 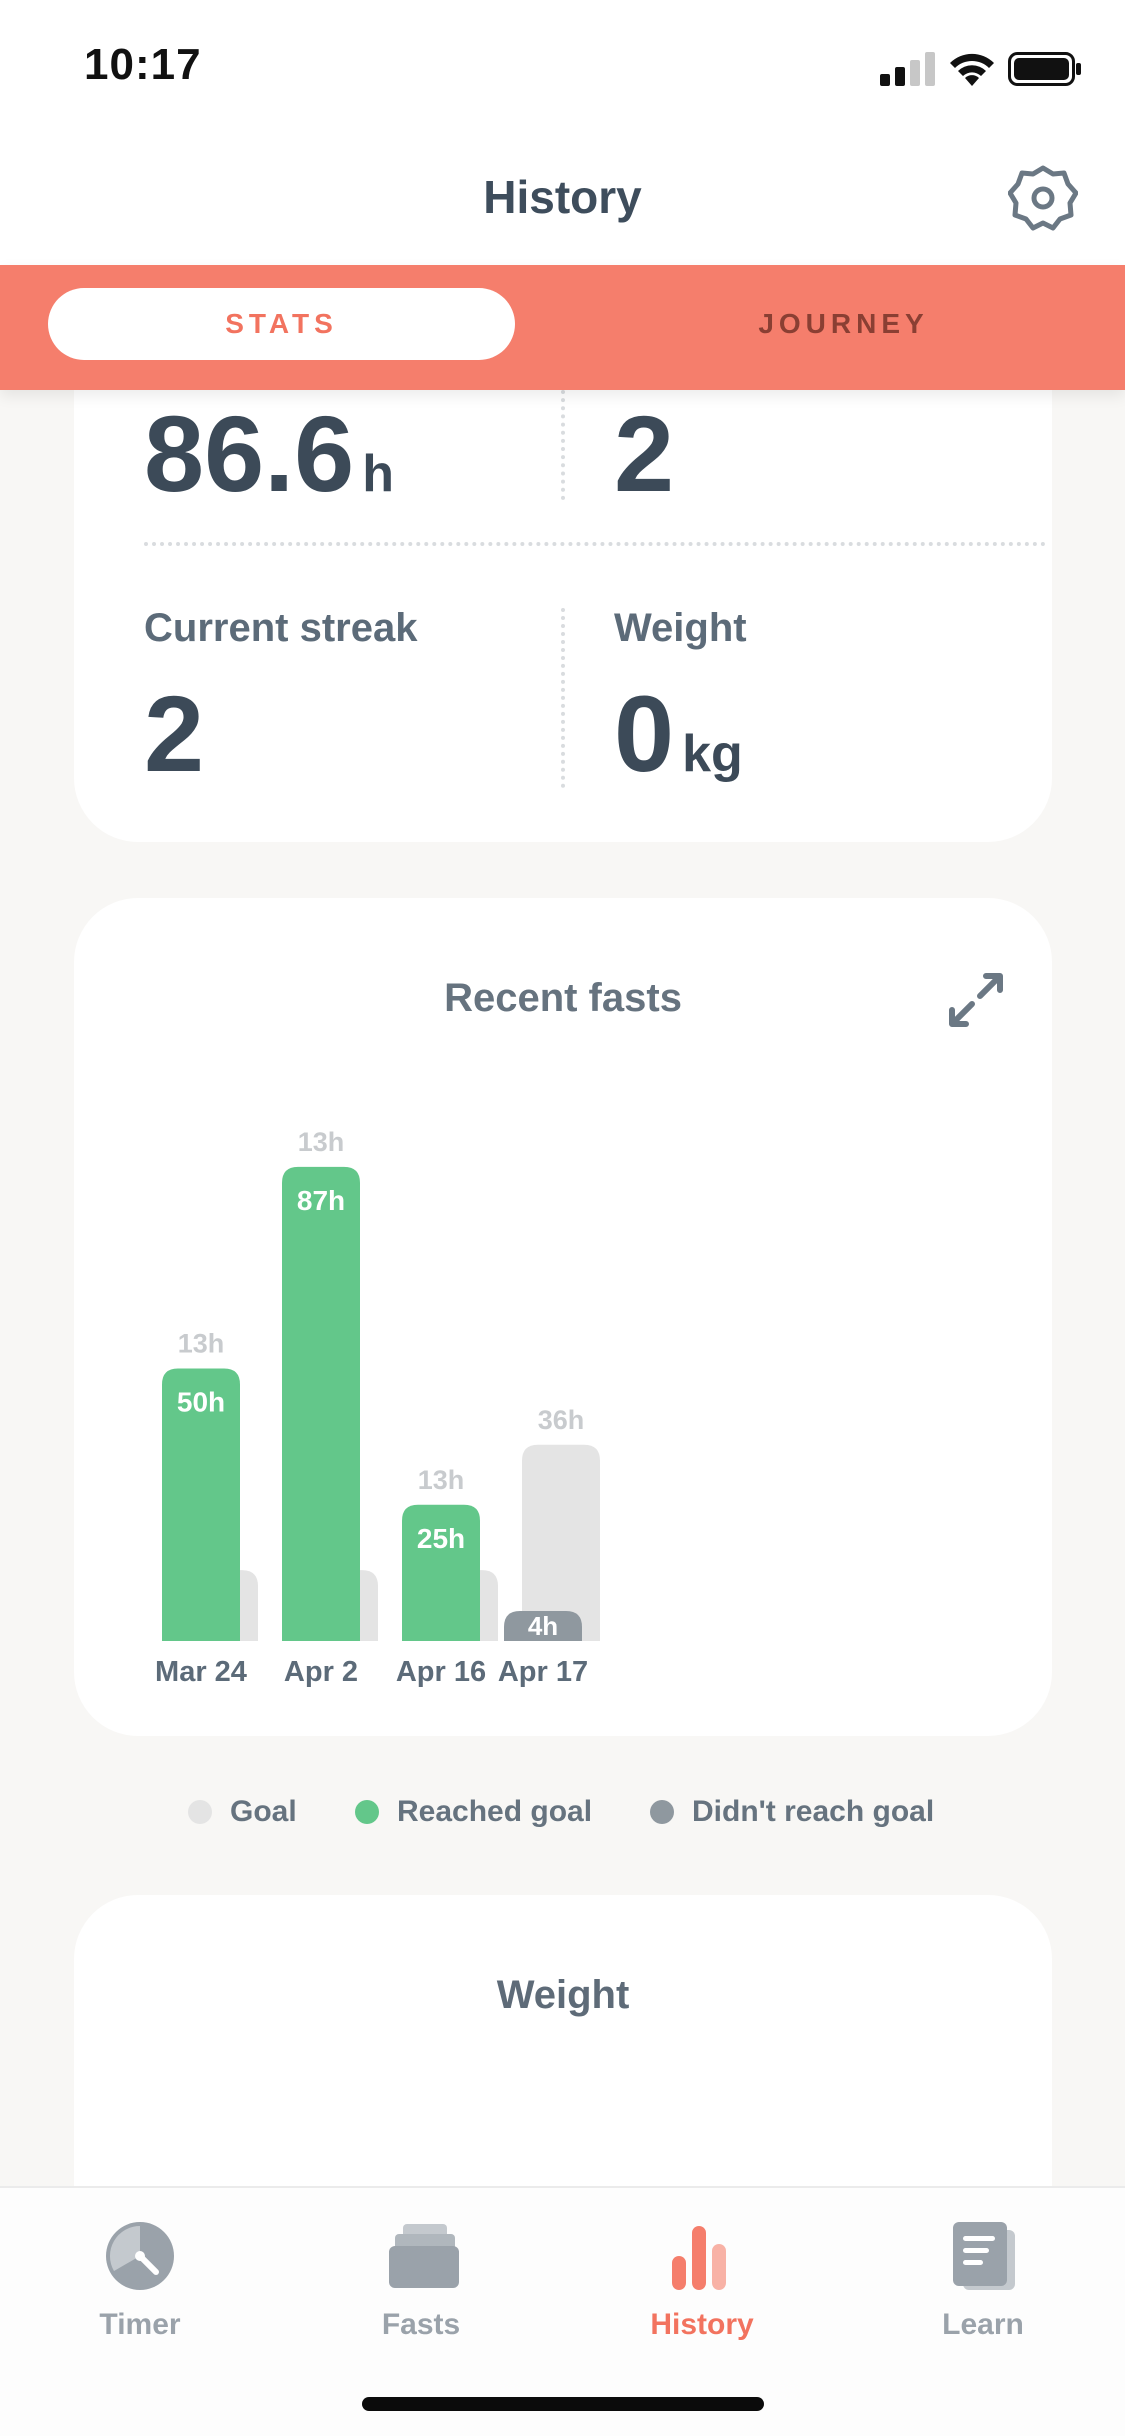 I want to click on missed-bar, so click(x=543, y=1626).